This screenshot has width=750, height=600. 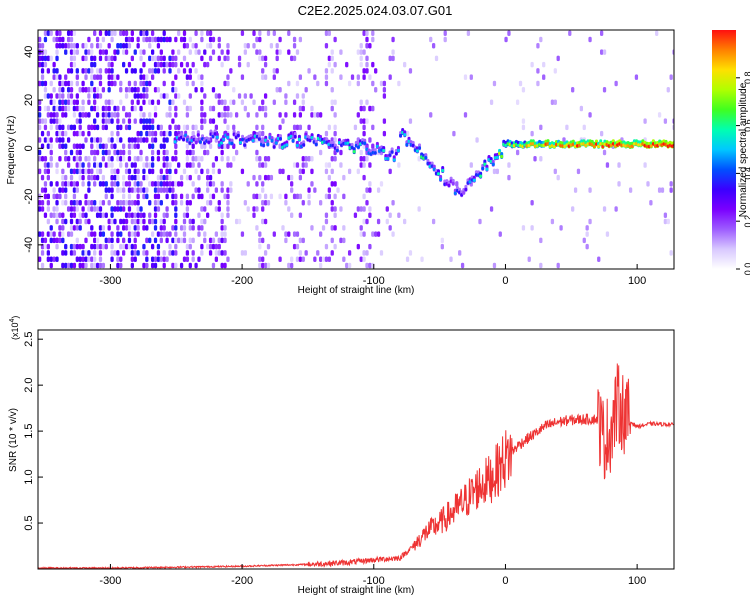 What do you see at coordinates (724, 149) in the screenshot?
I see `colorbar-gradient` at bounding box center [724, 149].